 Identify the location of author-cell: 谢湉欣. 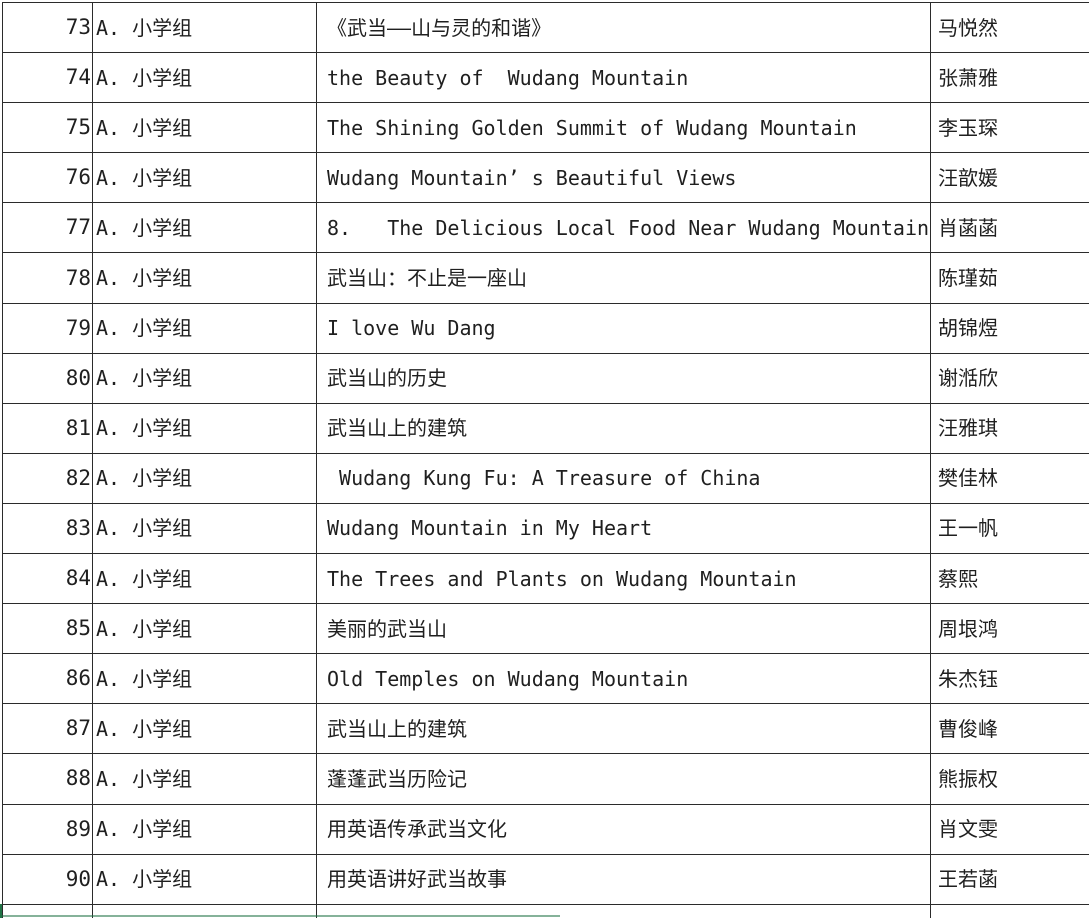
(1009, 378).